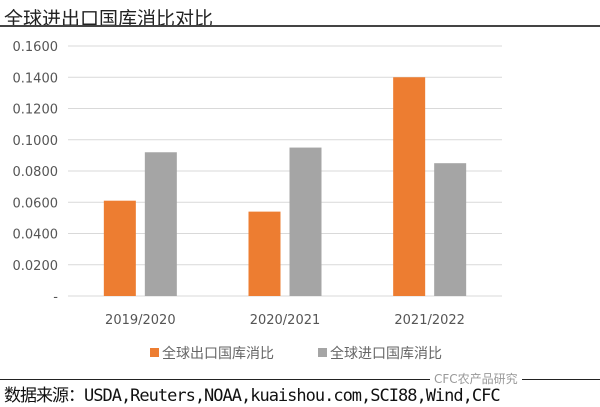  Describe the element at coordinates (36, 235) in the screenshot. I see `y-tick-label: 0.0400` at that location.